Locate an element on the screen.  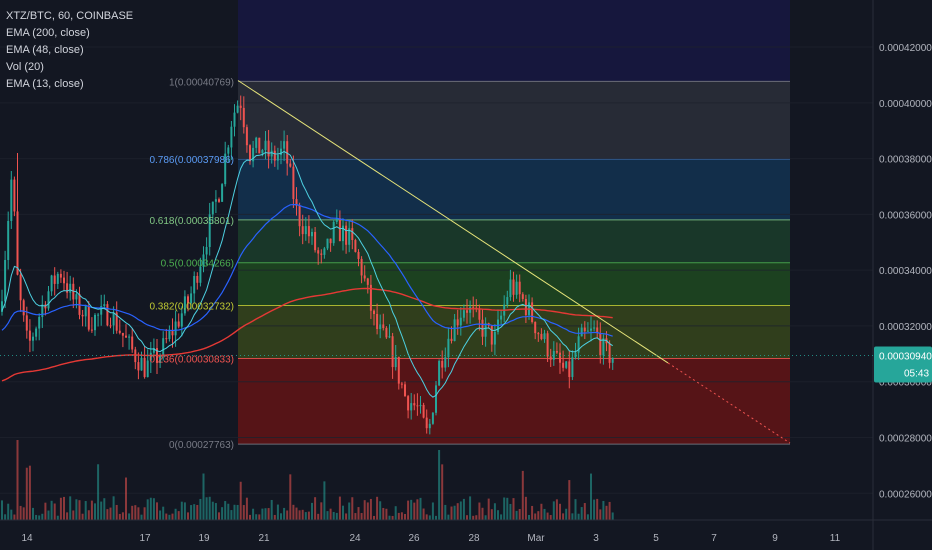
fib-label-0.5: 0.5(0.00034266) is located at coordinates (197, 264).